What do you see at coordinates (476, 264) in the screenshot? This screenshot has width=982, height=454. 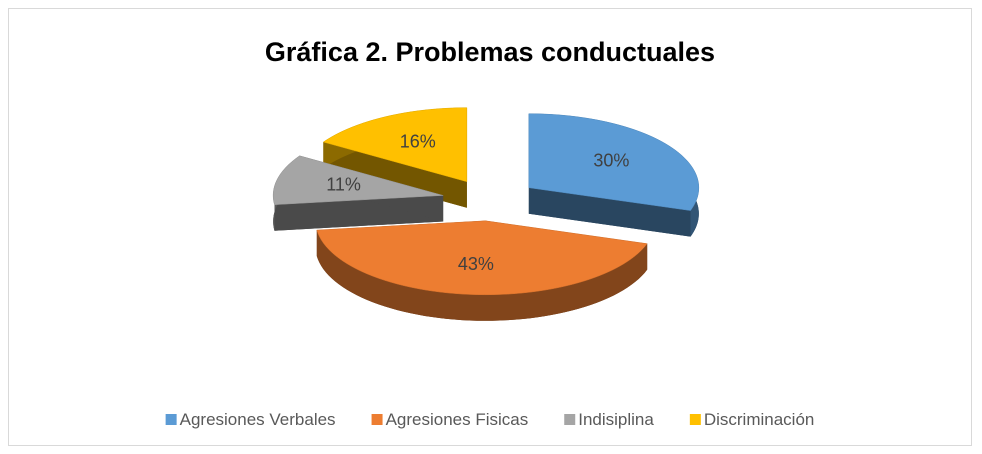 I see `data-label: 43%` at bounding box center [476, 264].